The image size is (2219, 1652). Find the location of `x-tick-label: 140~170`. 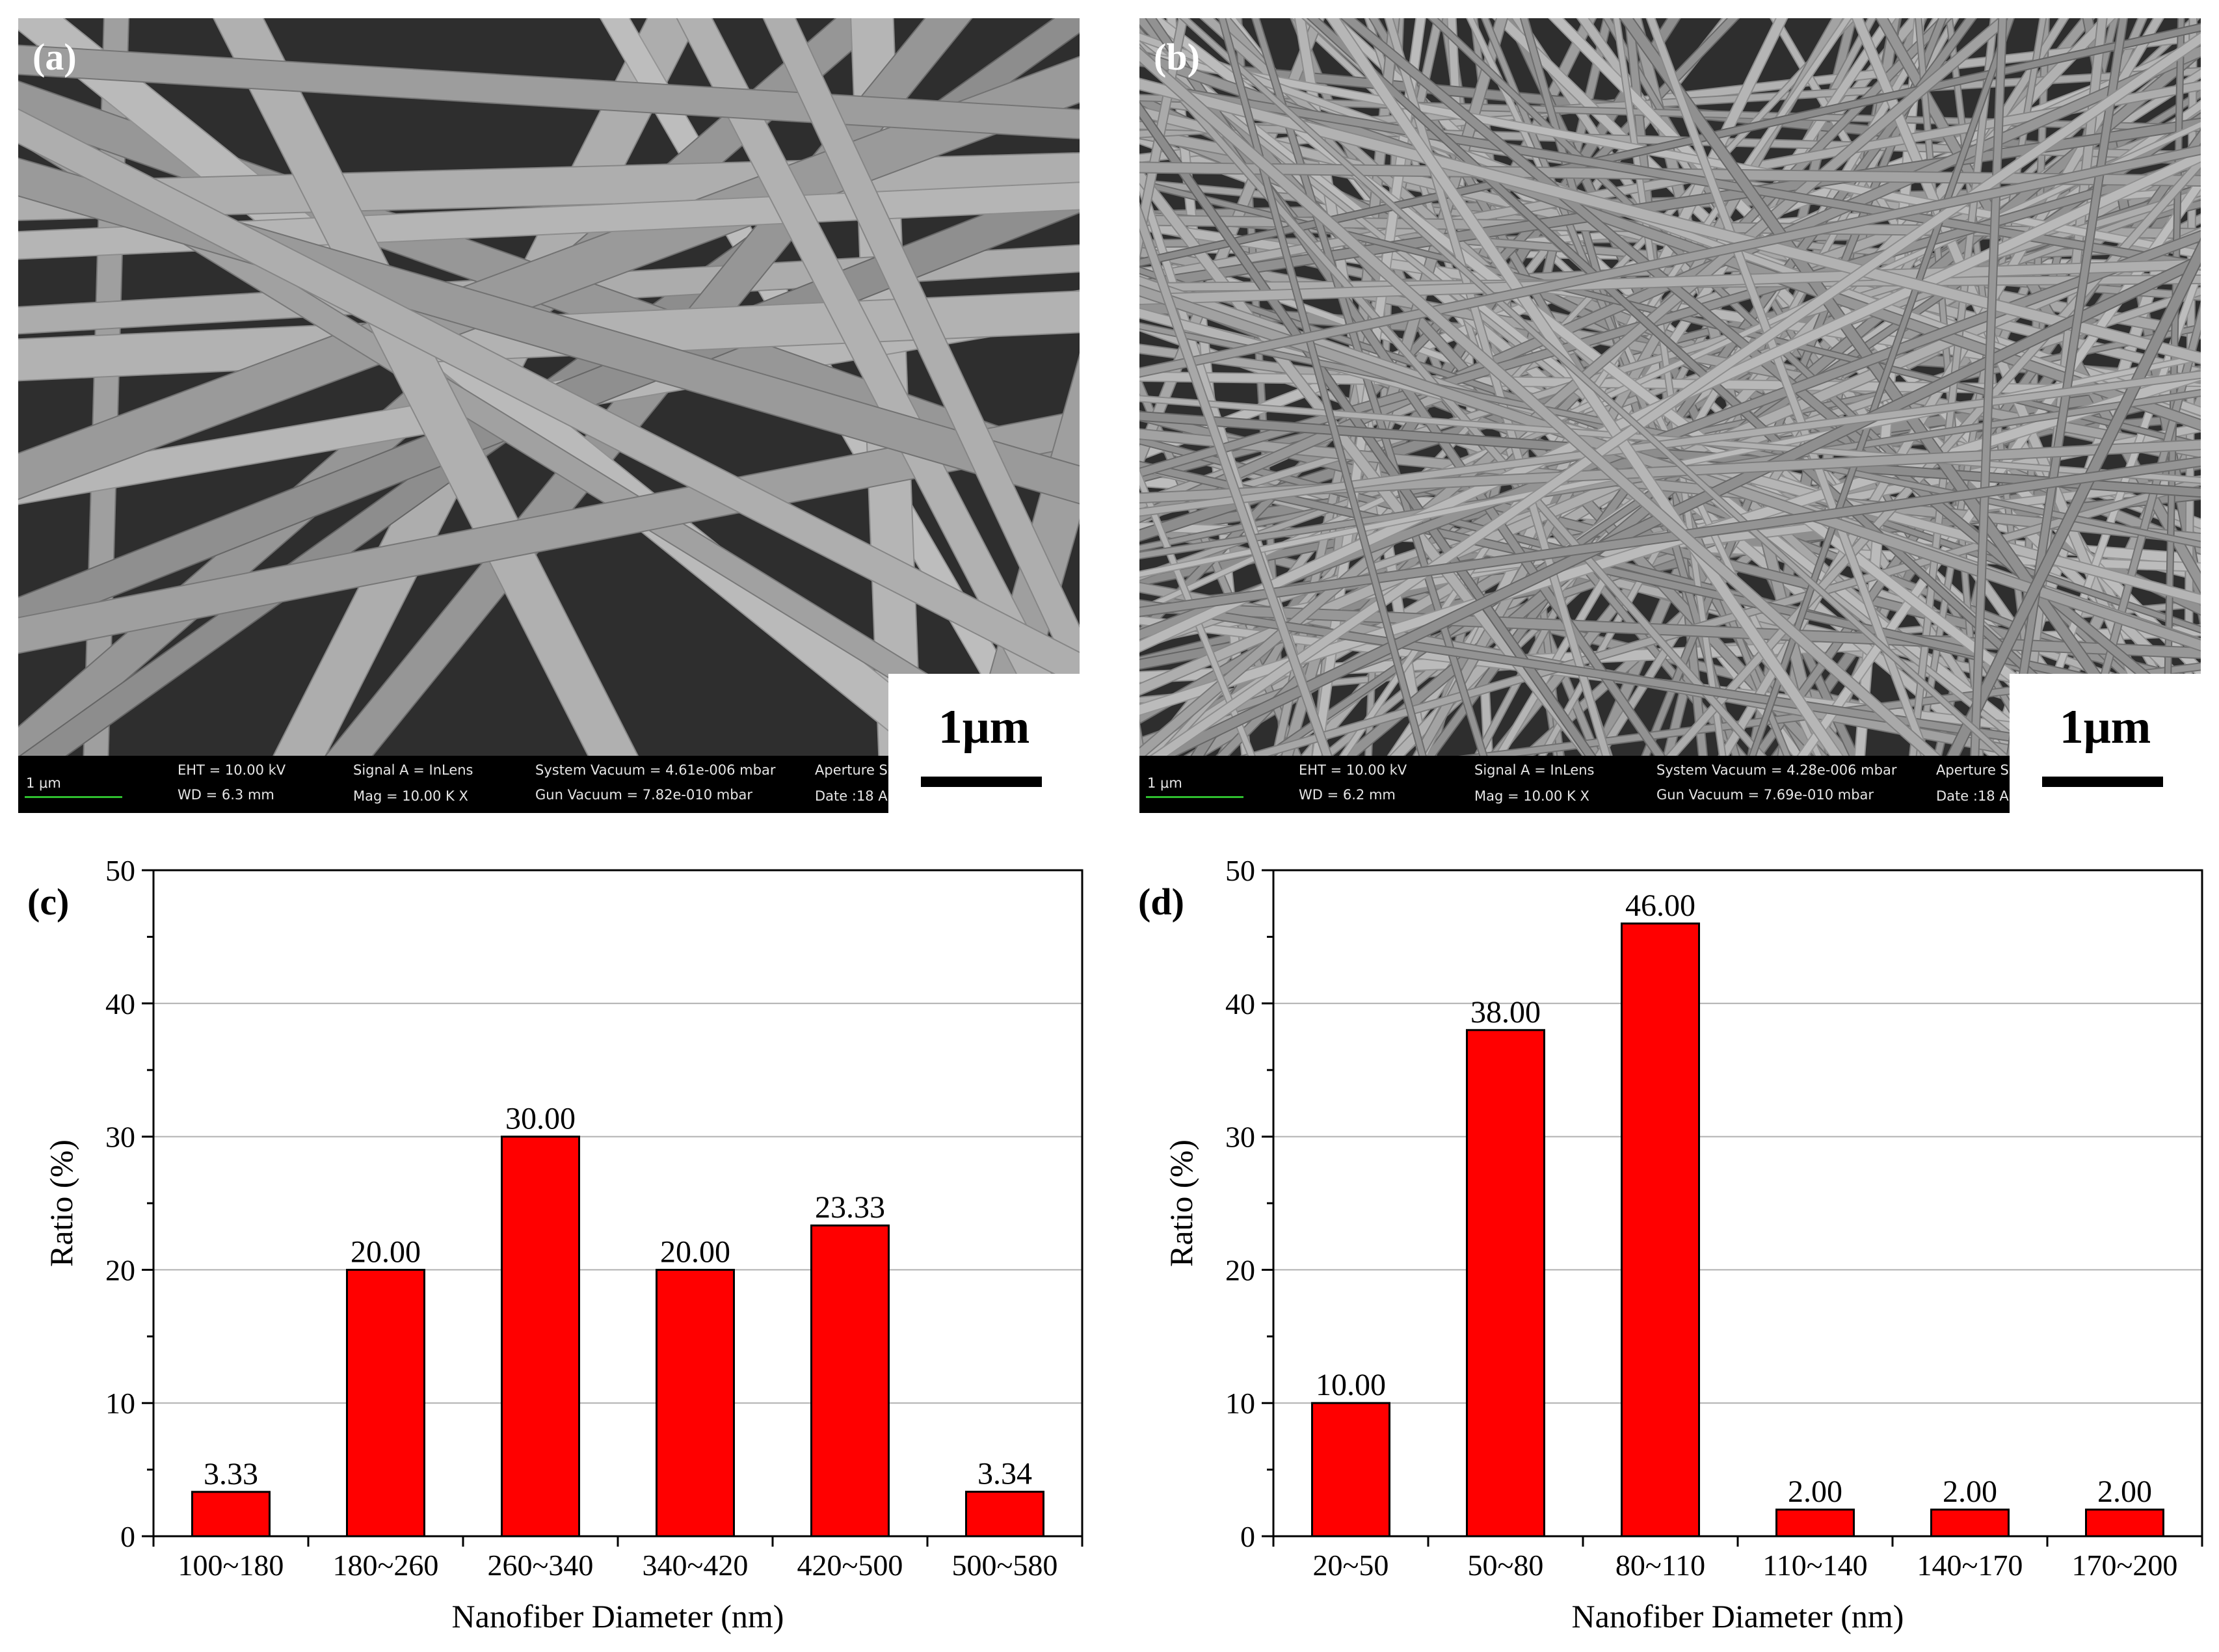

x-tick-label: 140~170 is located at coordinates (1970, 1565).